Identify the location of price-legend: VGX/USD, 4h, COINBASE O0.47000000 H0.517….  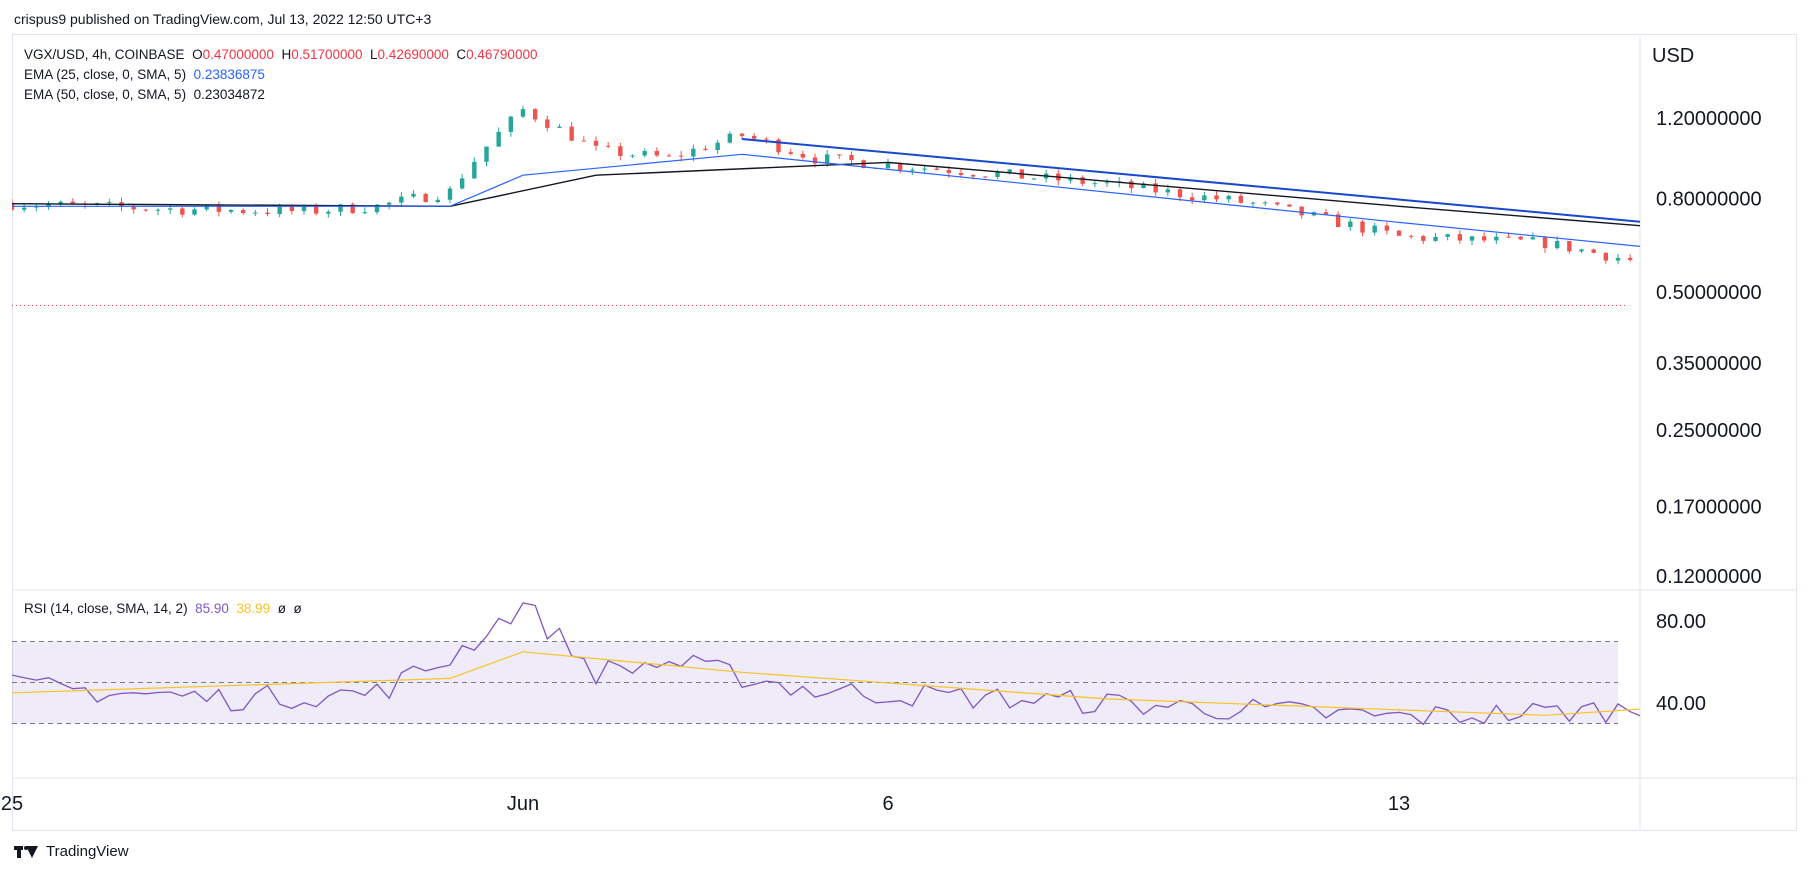
(280, 75).